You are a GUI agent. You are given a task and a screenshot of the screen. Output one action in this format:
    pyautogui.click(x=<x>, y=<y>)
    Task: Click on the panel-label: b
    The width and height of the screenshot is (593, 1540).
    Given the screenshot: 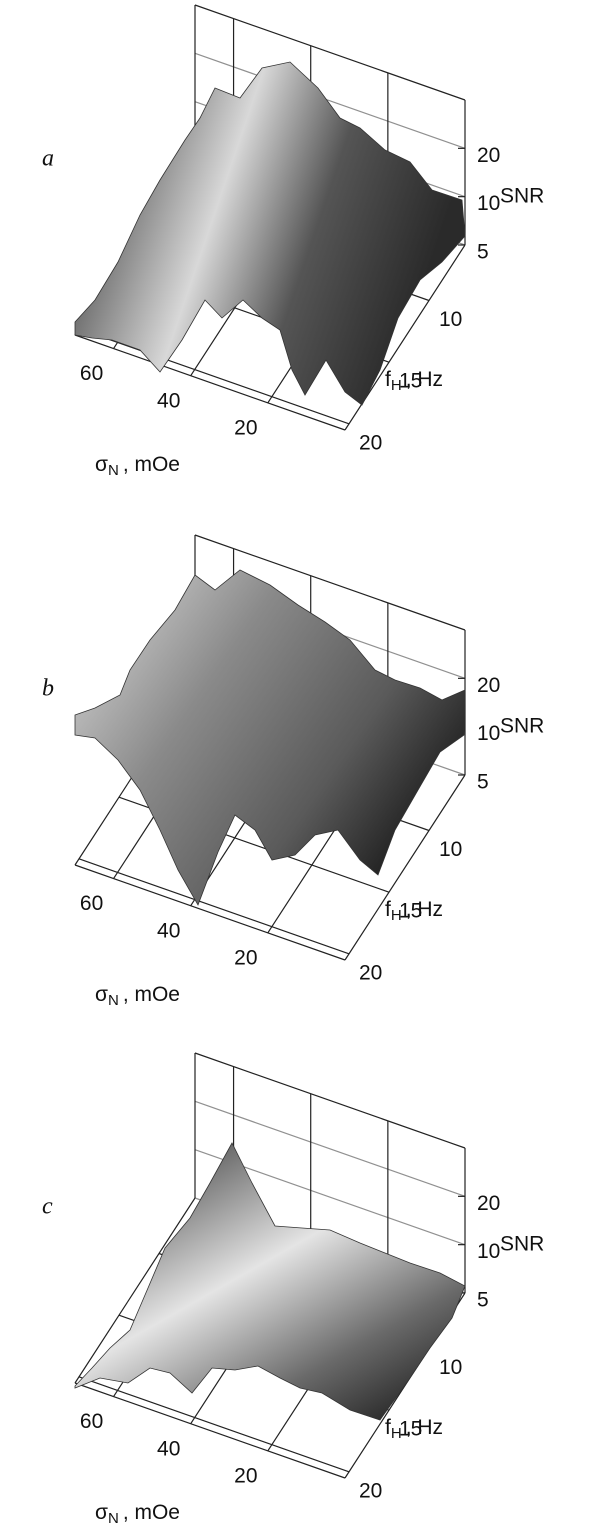 What is the action you would take?
    pyautogui.click(x=48, y=689)
    